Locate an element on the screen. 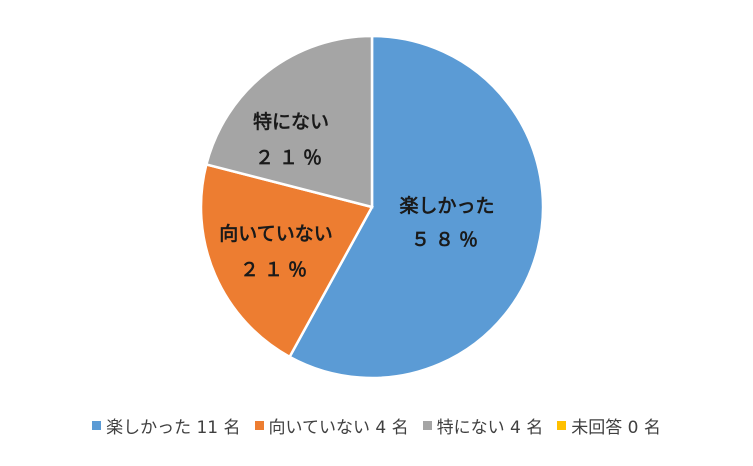  legend-label-1: 楽しかった 11 名 is located at coordinates (173, 428).